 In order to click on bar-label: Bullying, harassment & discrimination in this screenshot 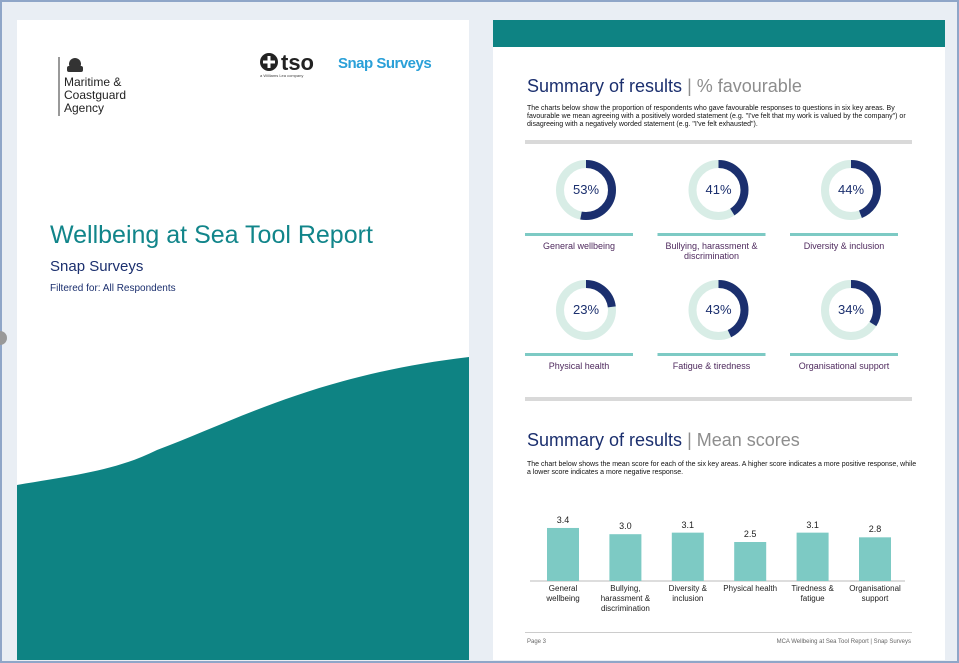, I will do `click(625, 598)`.